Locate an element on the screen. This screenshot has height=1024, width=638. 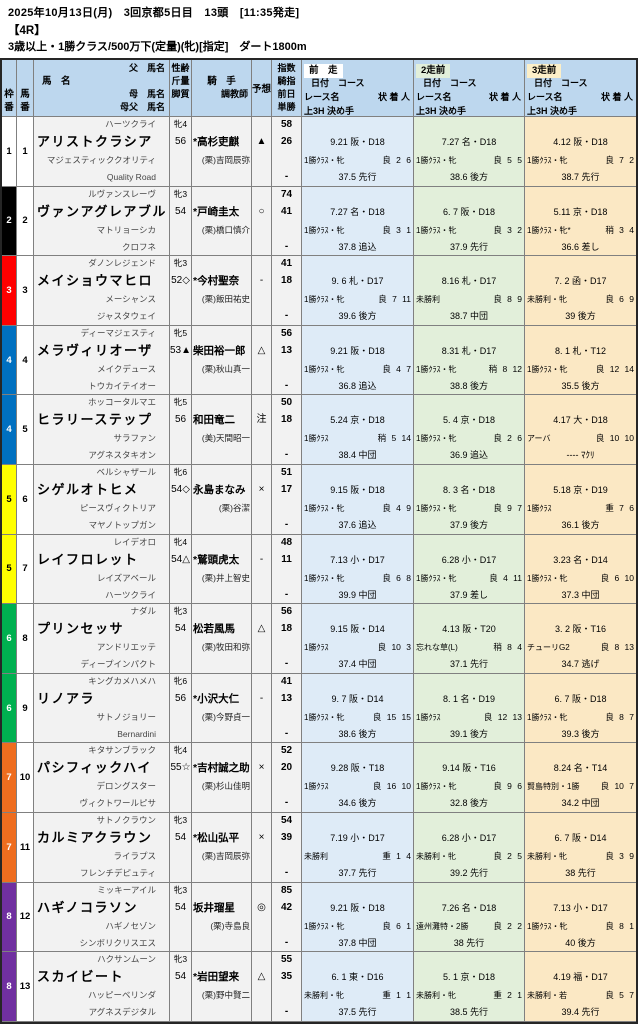
run-result: 良 2 5 is located at coordinates (507, 855).